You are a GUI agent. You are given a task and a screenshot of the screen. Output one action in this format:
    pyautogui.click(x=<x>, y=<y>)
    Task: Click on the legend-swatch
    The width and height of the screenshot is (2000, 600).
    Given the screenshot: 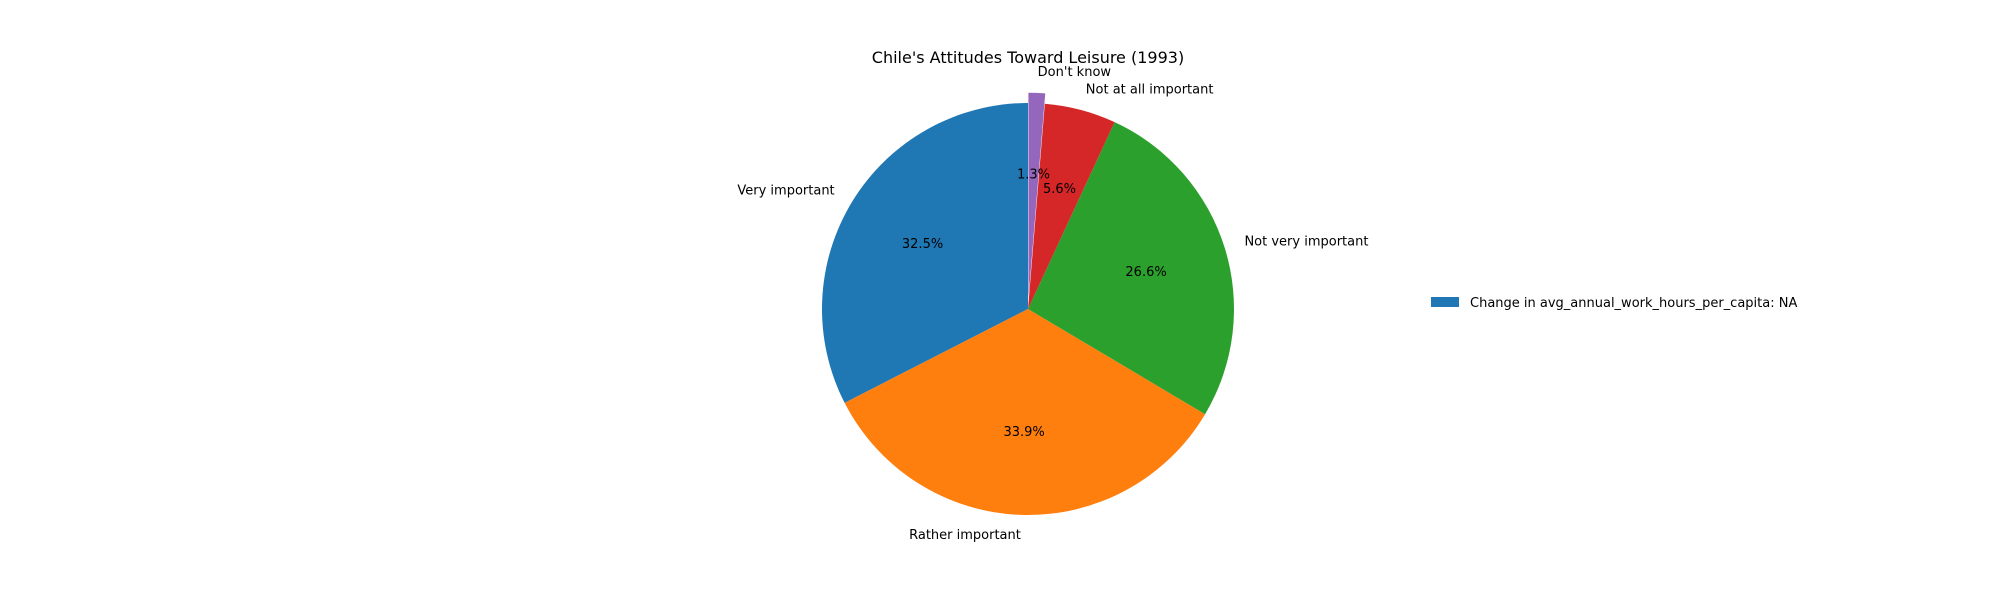 What is the action you would take?
    pyautogui.click(x=1445, y=302)
    